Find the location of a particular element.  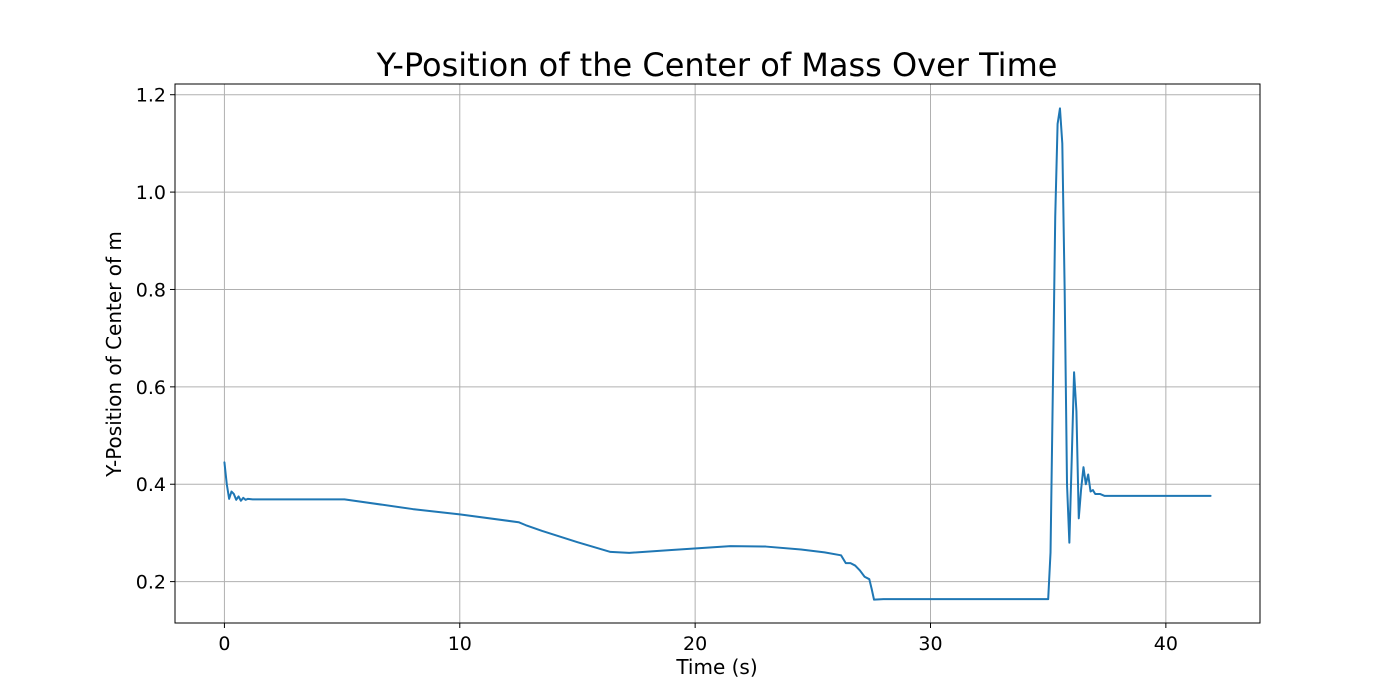

x-tick-label: 0 is located at coordinates (224, 644).